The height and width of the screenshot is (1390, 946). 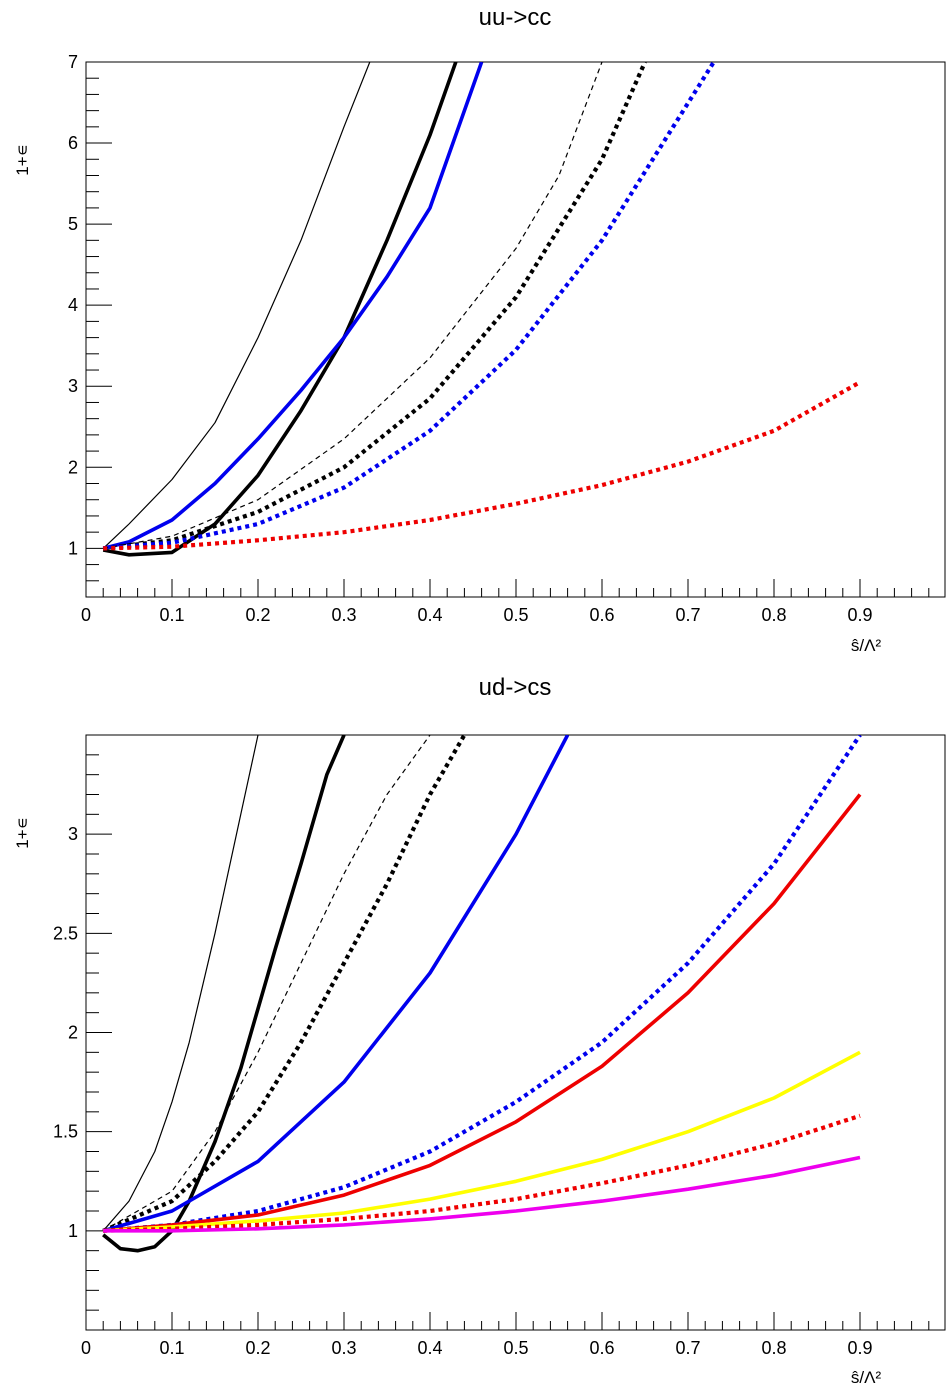 What do you see at coordinates (73, 224) in the screenshot?
I see `y-tick-label: 5` at bounding box center [73, 224].